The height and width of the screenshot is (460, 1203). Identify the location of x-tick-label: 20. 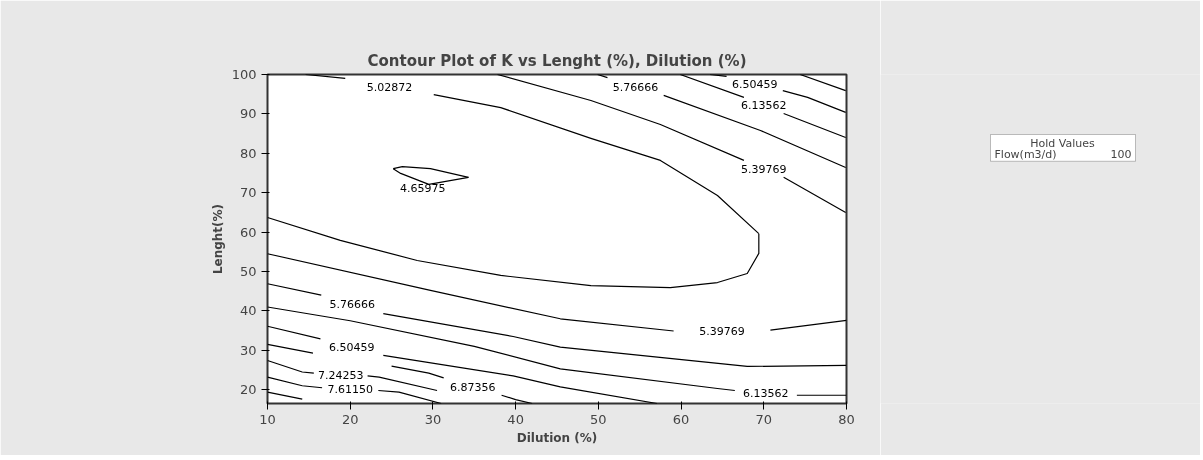
(350, 419).